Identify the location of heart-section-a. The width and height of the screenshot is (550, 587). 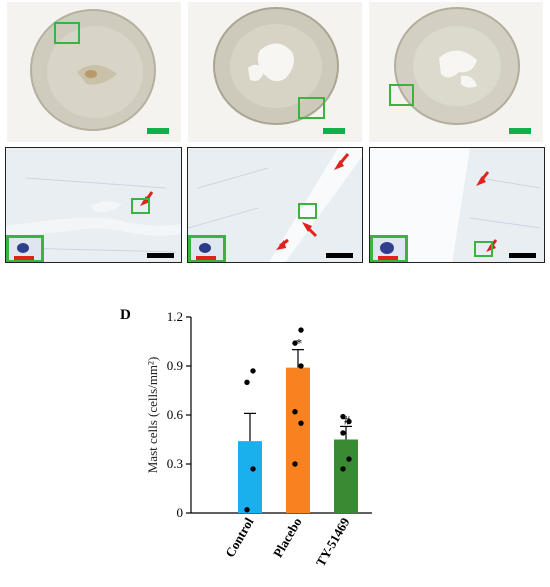
(94, 72).